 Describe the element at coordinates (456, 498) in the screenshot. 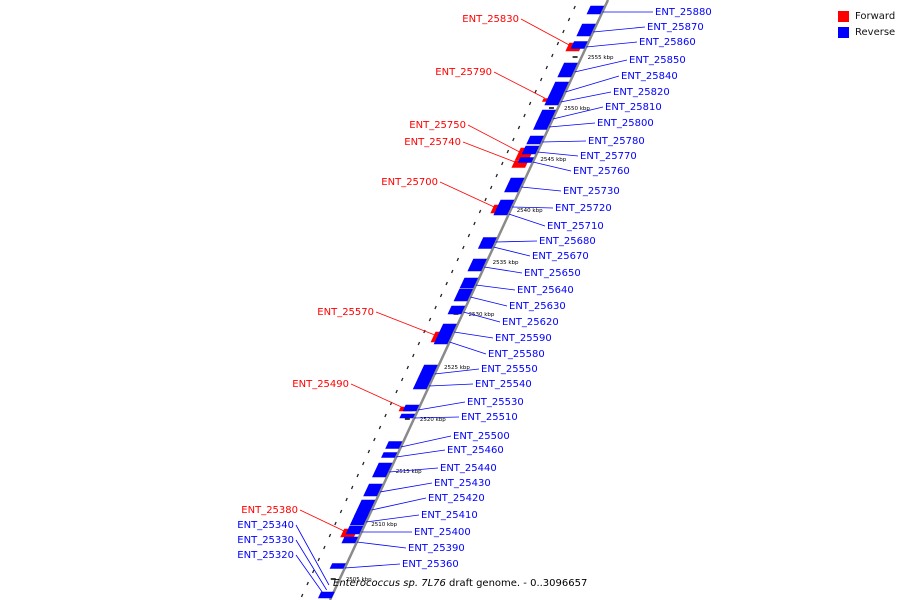

I see `reverse-gene-label: ENT_25420` at that location.